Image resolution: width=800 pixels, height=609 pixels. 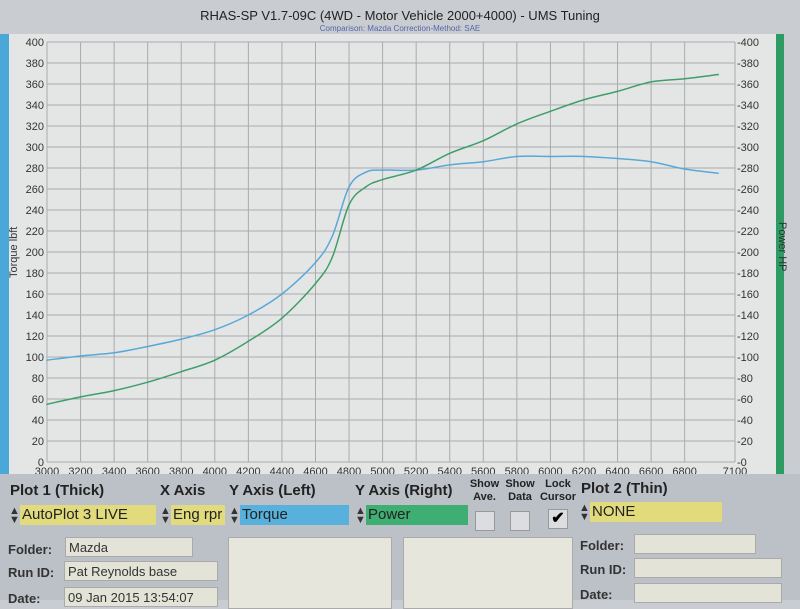 I want to click on y-left-tick-label: 300, so click(x=35, y=148).